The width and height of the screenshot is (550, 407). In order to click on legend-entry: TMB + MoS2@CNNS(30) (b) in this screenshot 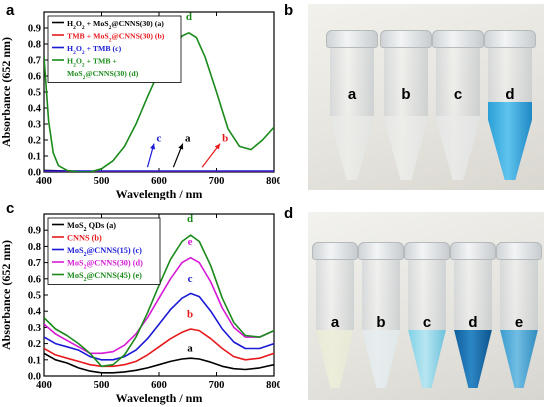, I will do `click(116, 38)`.